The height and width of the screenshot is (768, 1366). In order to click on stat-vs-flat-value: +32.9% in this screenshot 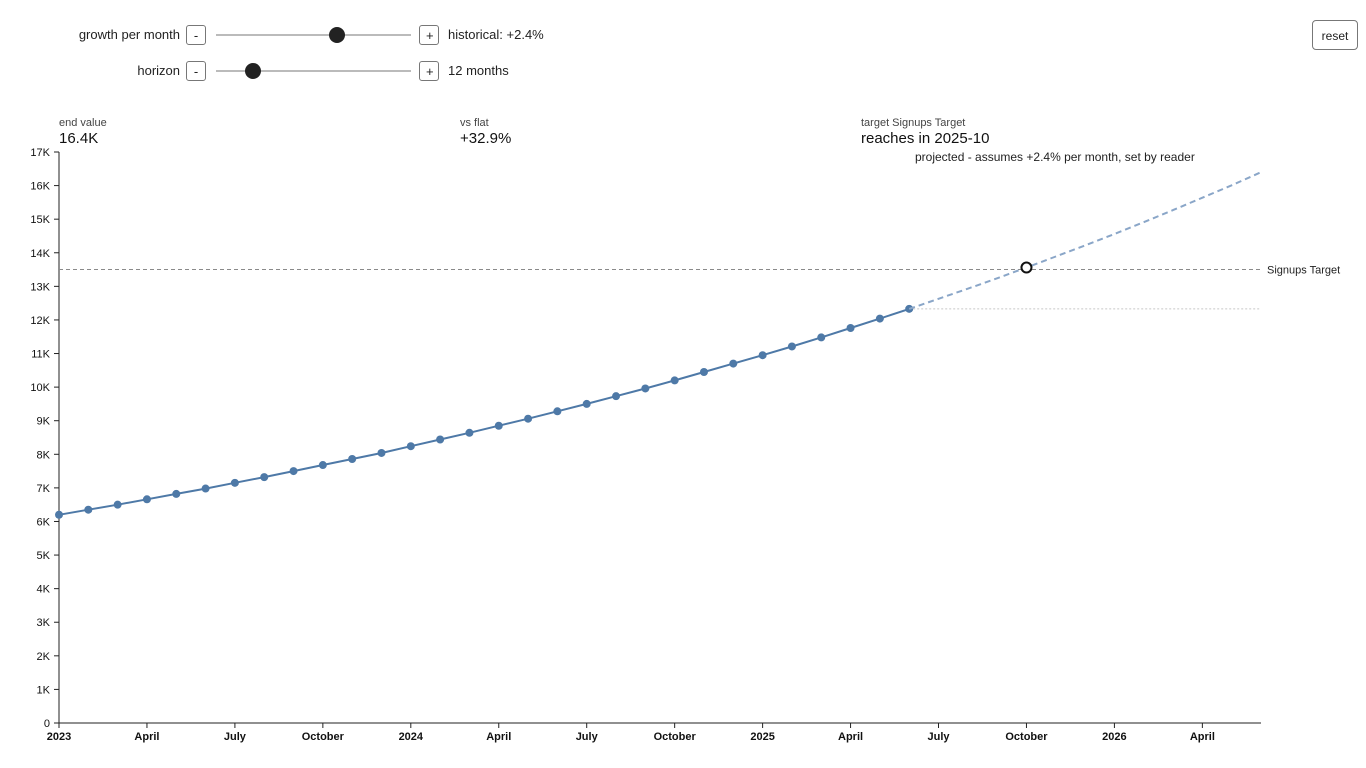, I will do `click(486, 138)`.